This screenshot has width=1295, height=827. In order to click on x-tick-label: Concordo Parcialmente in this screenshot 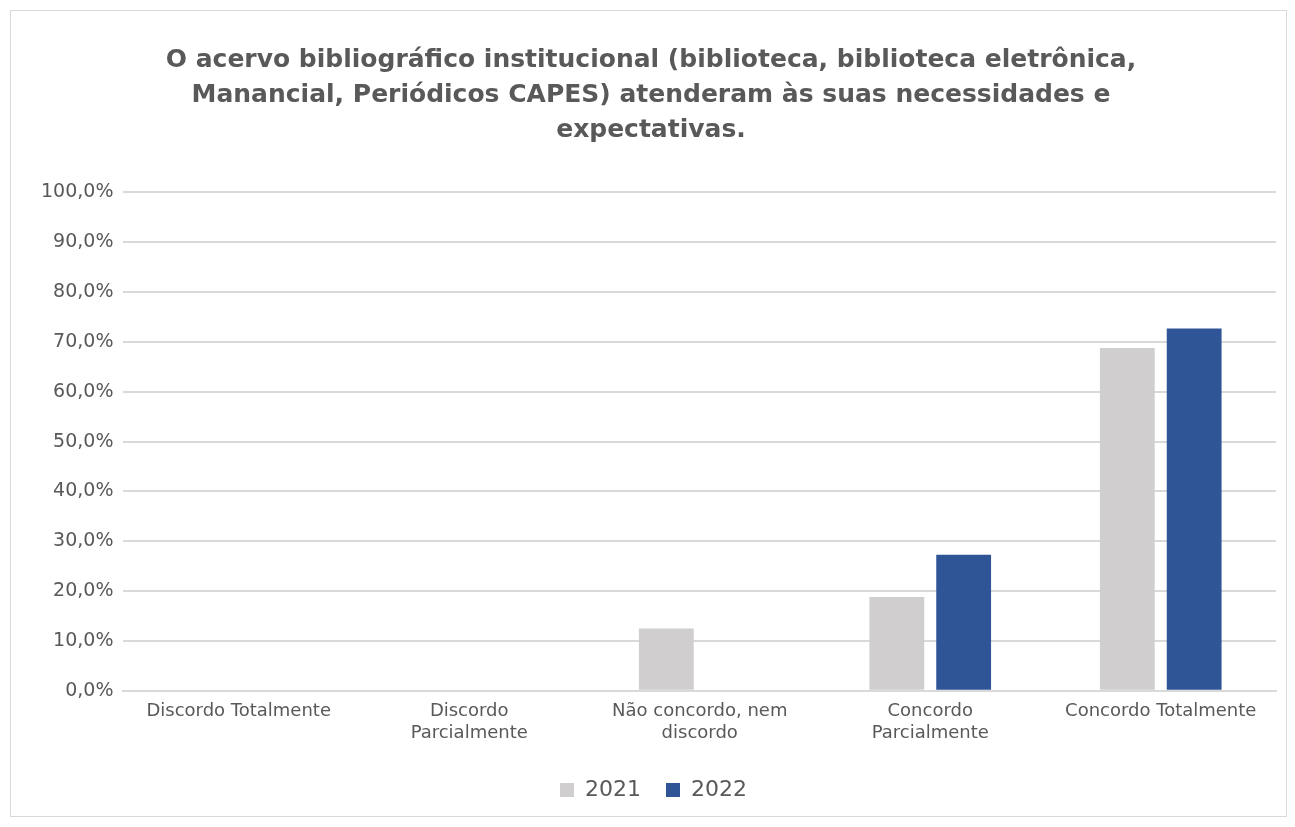, I will do `click(930, 720)`.